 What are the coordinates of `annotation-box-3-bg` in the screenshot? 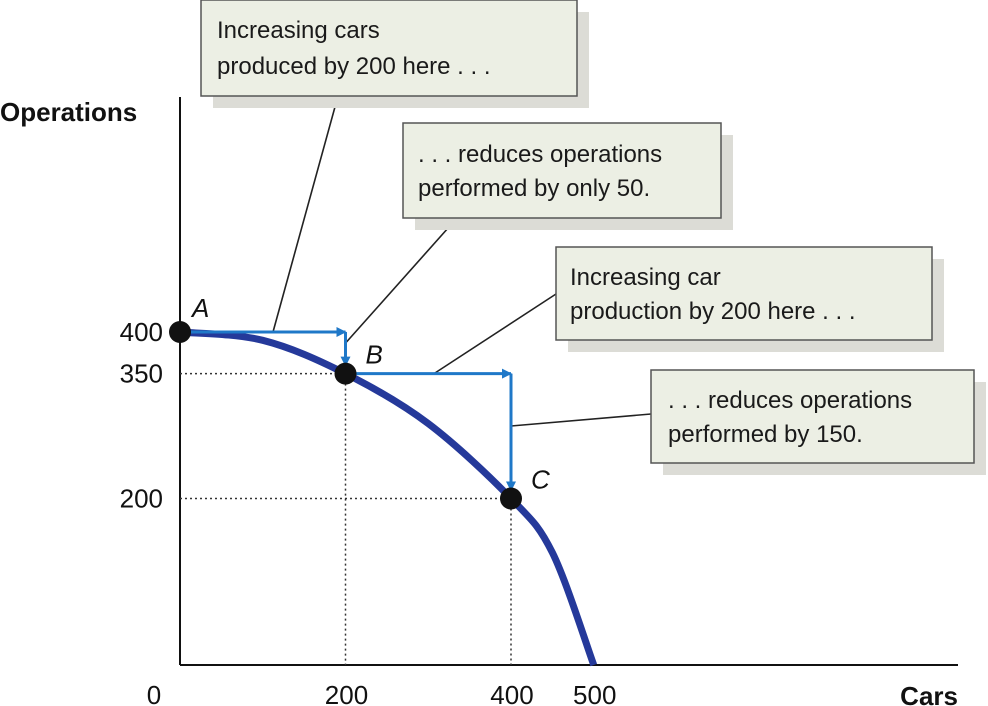 It's located at (744, 293).